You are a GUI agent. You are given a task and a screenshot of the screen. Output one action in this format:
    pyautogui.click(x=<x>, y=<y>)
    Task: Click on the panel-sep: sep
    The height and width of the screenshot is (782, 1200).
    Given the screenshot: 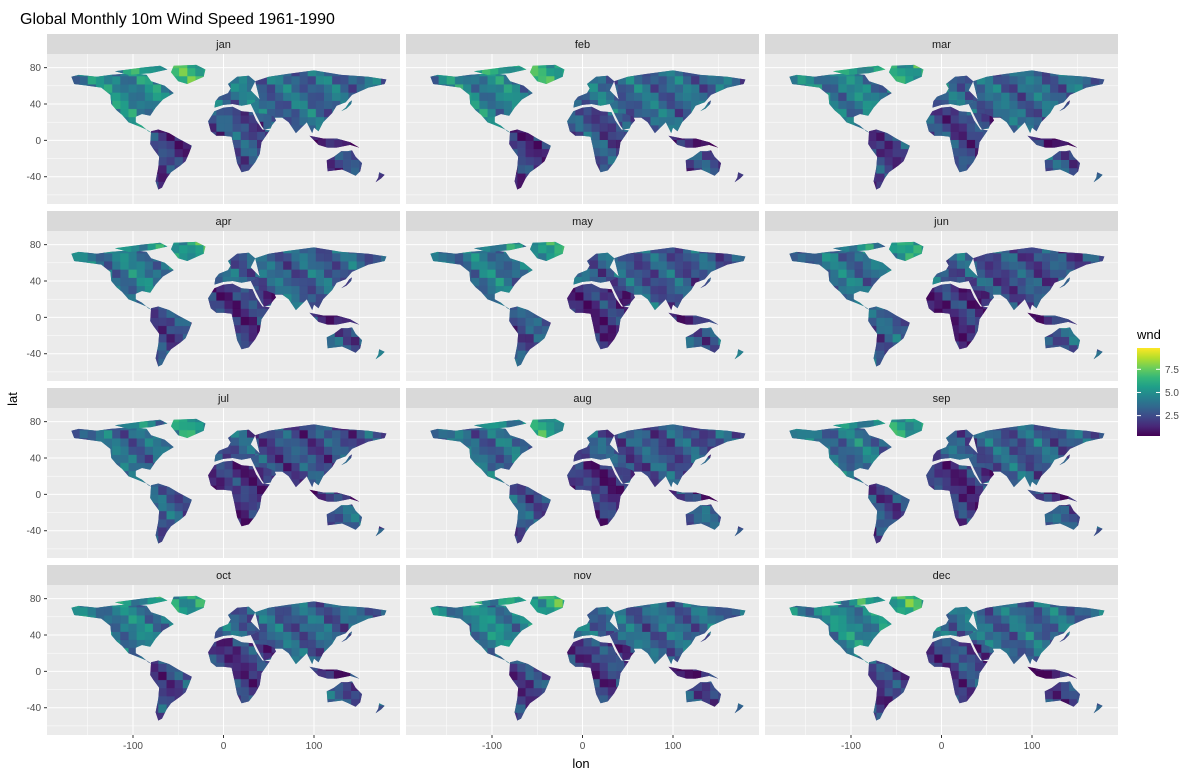 What is the action you would take?
    pyautogui.click(x=941, y=473)
    